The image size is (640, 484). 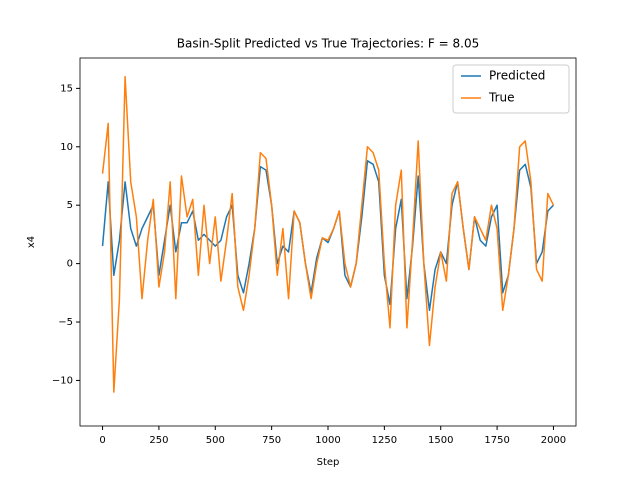 I want to click on x-tick-label: 1500, so click(x=440, y=440).